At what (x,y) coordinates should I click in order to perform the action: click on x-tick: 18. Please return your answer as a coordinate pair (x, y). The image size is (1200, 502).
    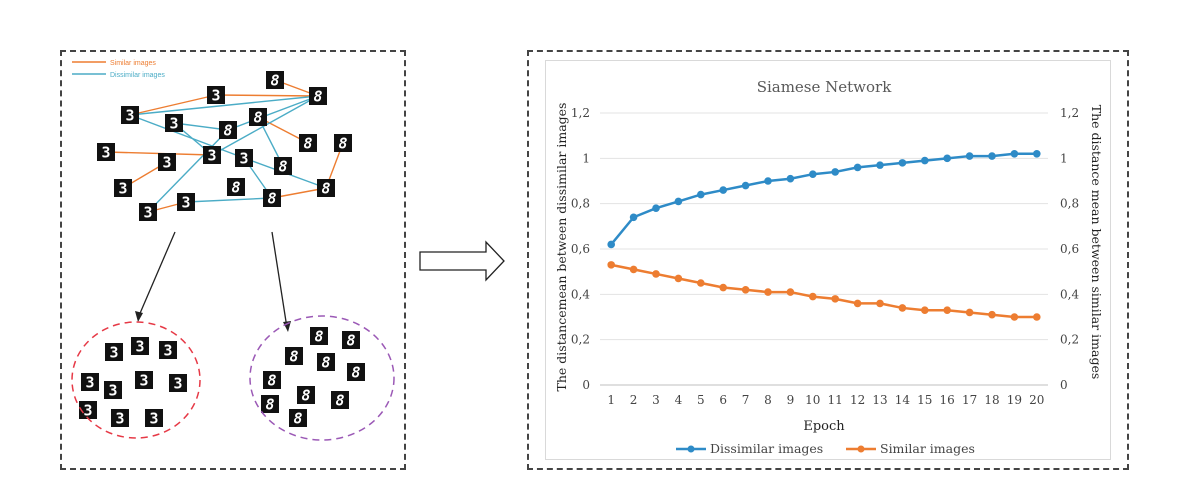
    Looking at the image, I should click on (991, 400).